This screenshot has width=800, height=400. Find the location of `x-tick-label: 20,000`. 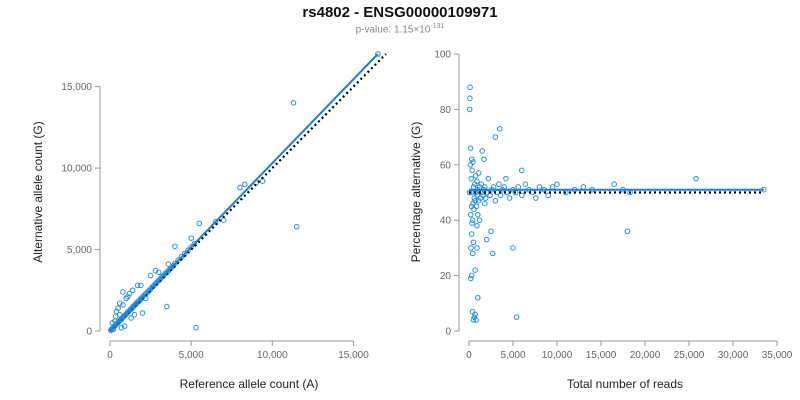

x-tick-label: 20,000 is located at coordinates (645, 355).